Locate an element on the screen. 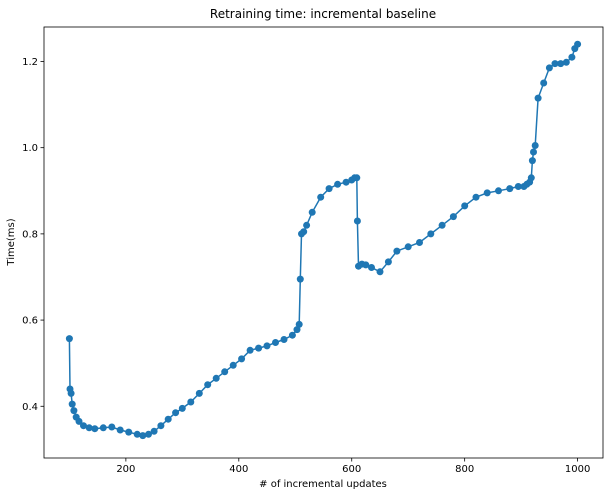  y-axis-label: Time(ms) is located at coordinates (11, 242).